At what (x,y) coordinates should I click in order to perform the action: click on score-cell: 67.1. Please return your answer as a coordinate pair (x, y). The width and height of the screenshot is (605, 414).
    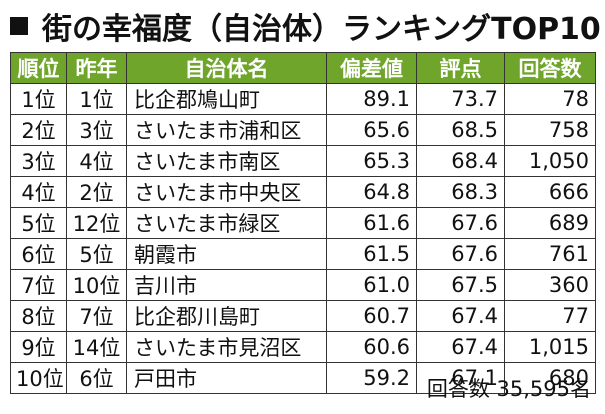
    Looking at the image, I should click on (460, 378).